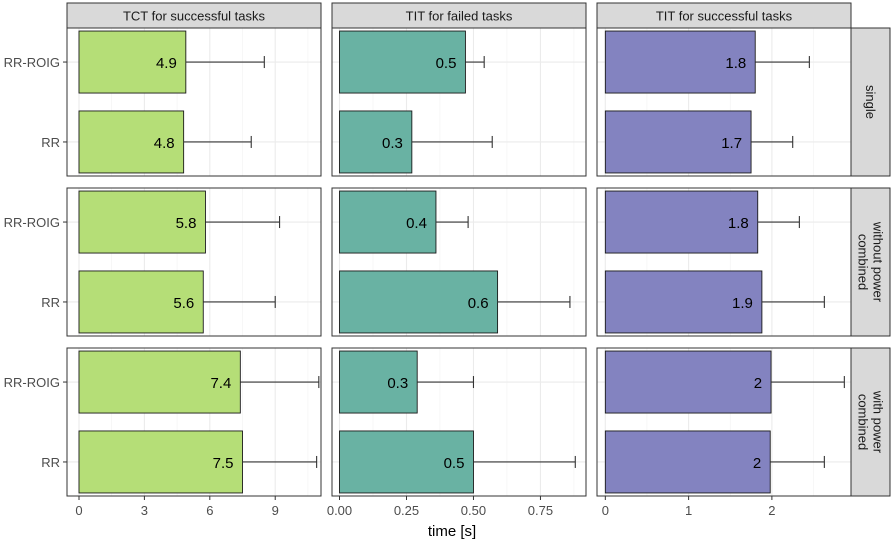 The height and width of the screenshot is (544, 893). I want to click on data-label: 1.7, so click(731, 143).